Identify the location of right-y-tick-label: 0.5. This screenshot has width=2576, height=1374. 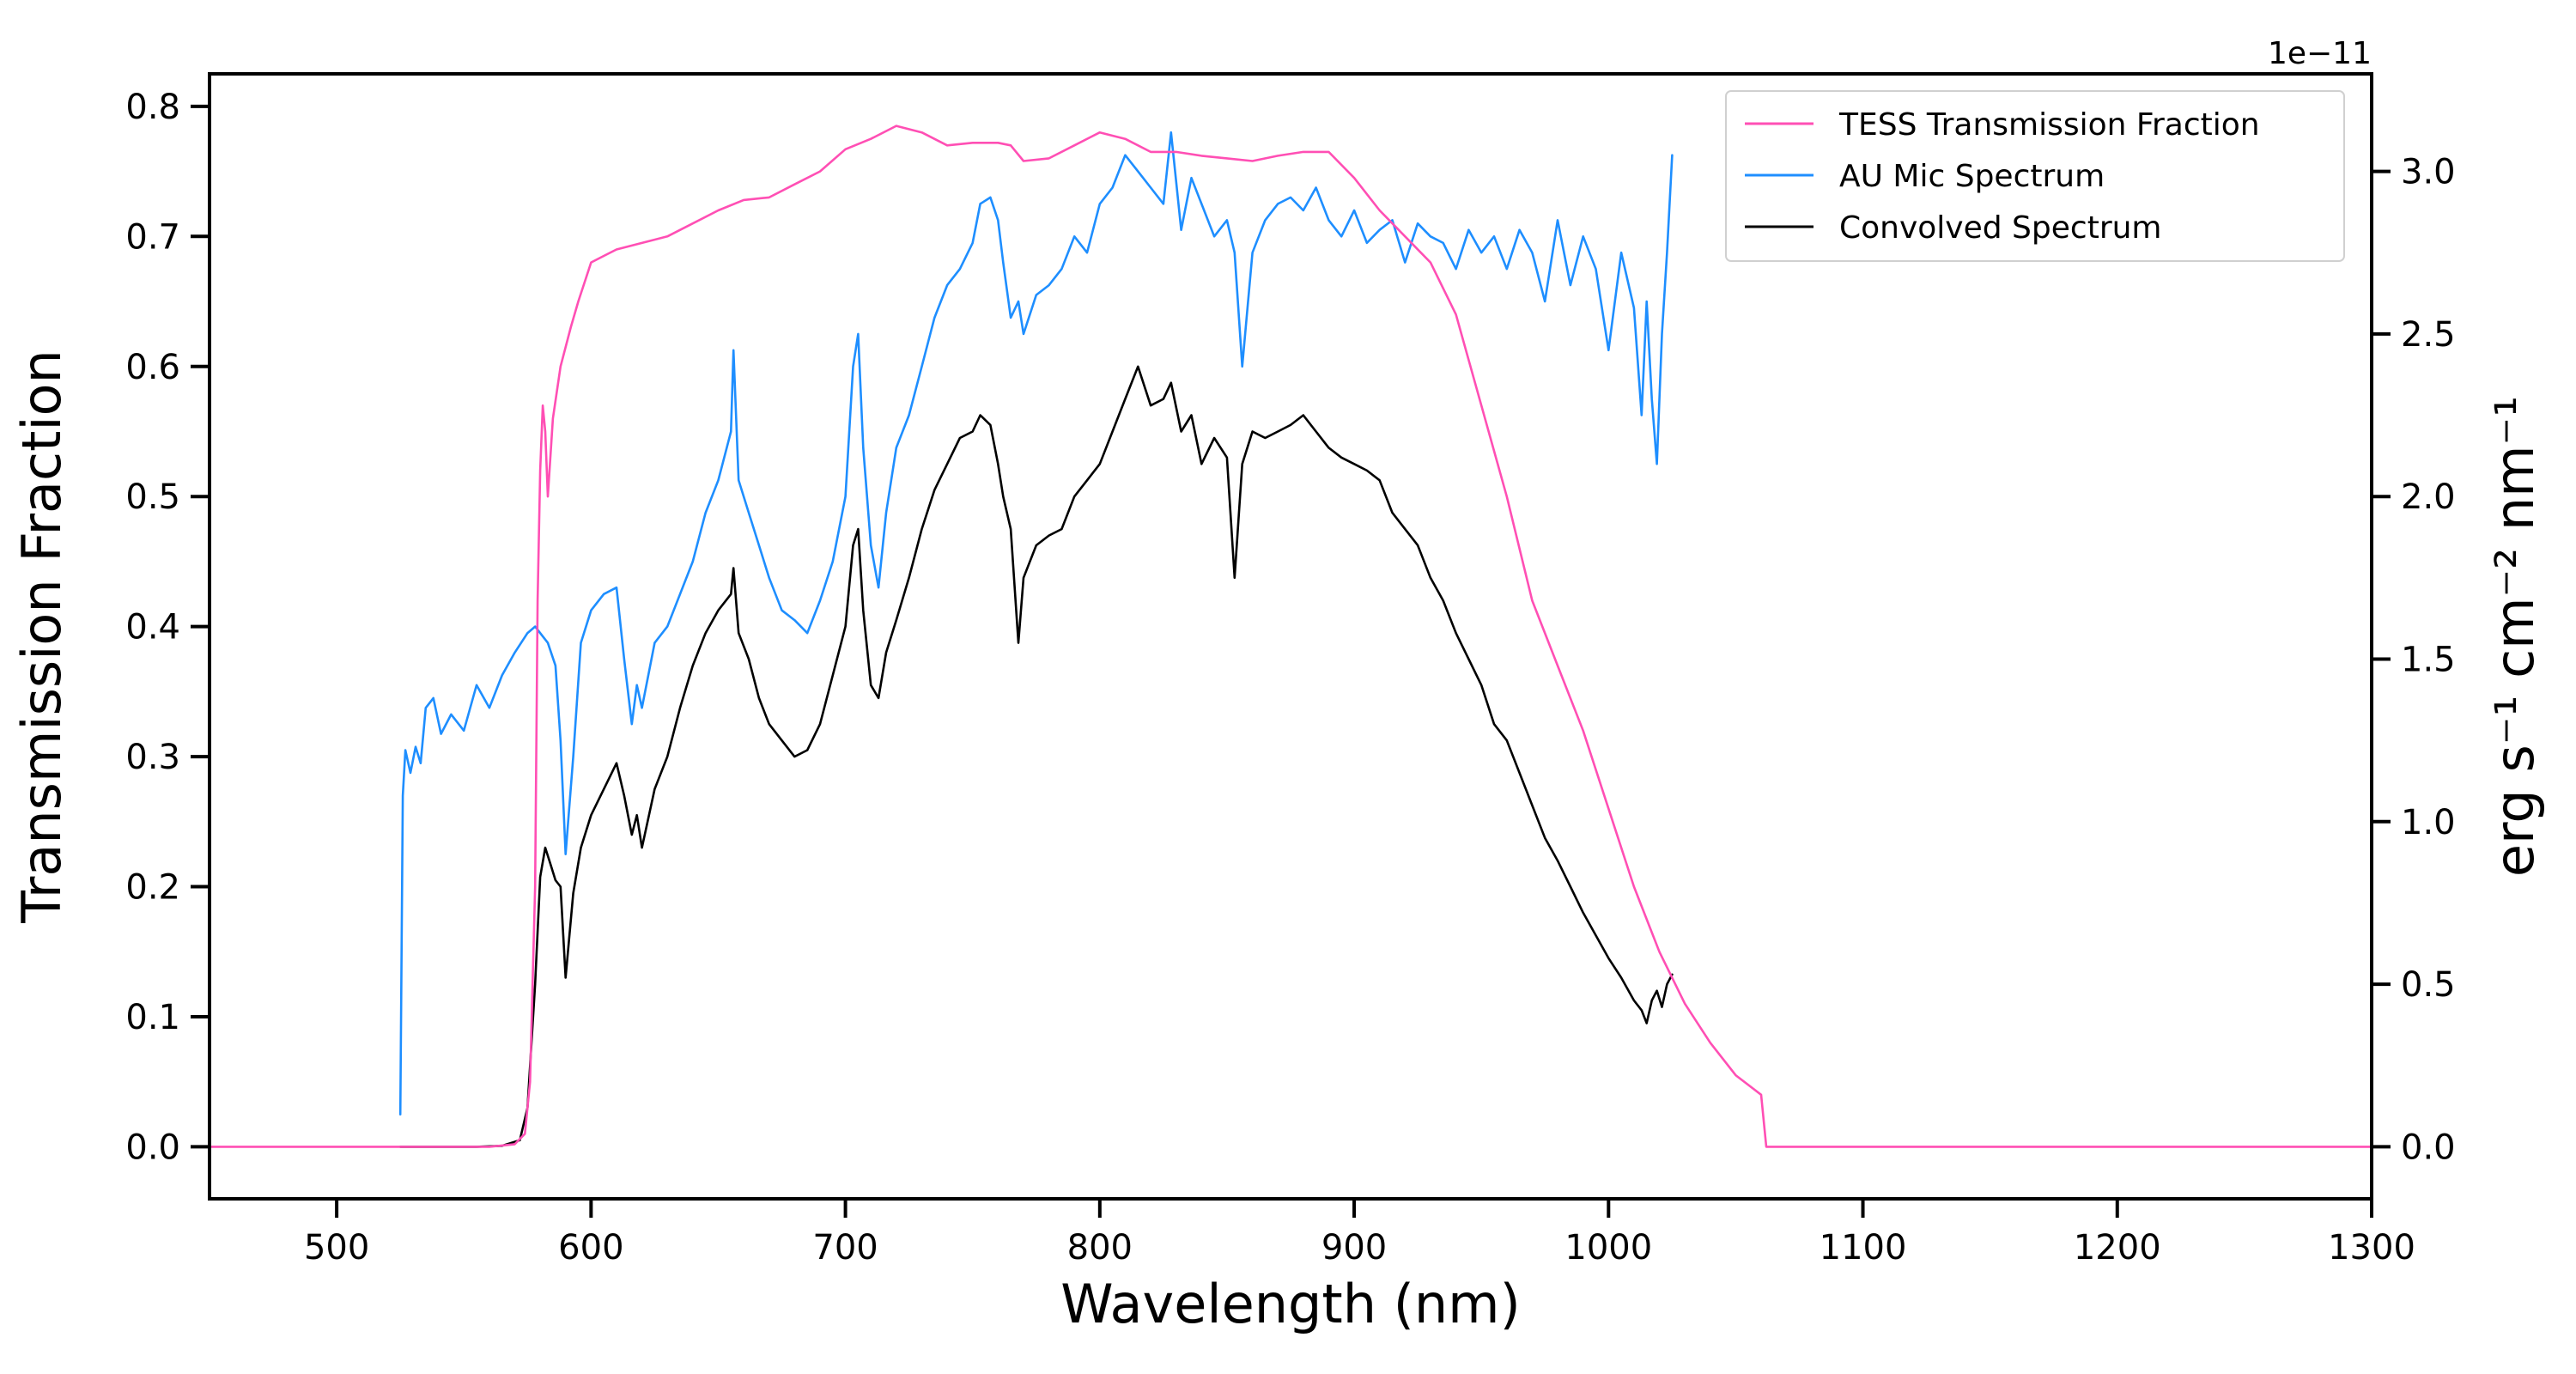
(2428, 985).